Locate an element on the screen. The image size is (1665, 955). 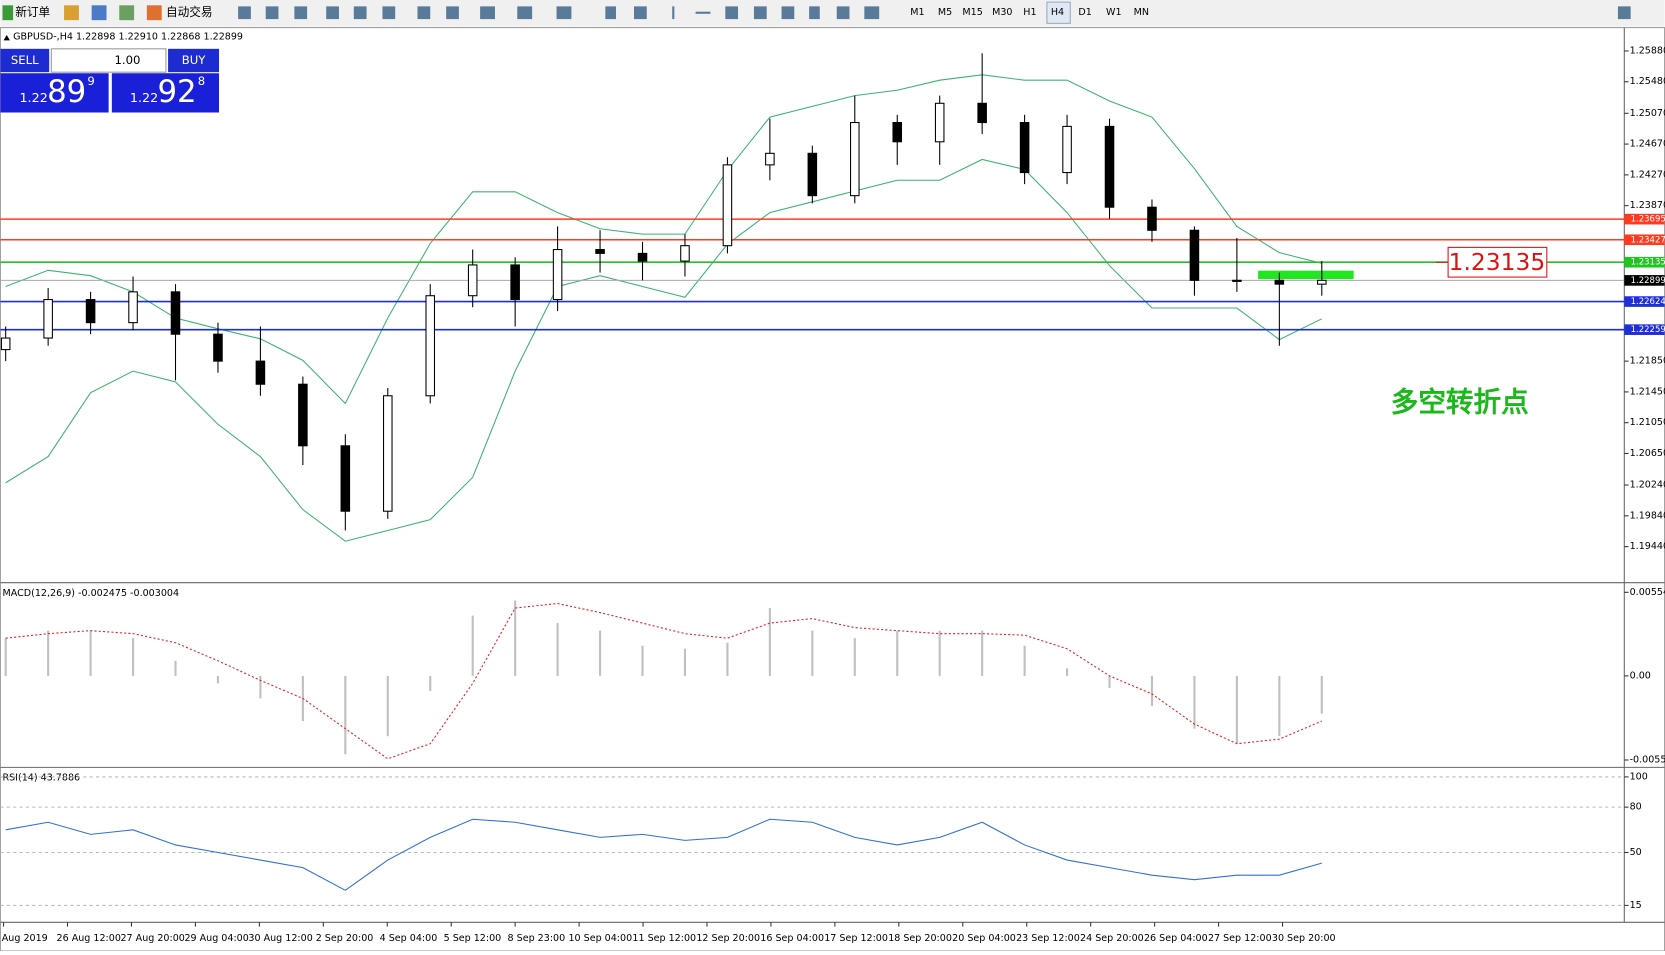
x-tick-label: 10 Sep 04:00 is located at coordinates (600, 938).